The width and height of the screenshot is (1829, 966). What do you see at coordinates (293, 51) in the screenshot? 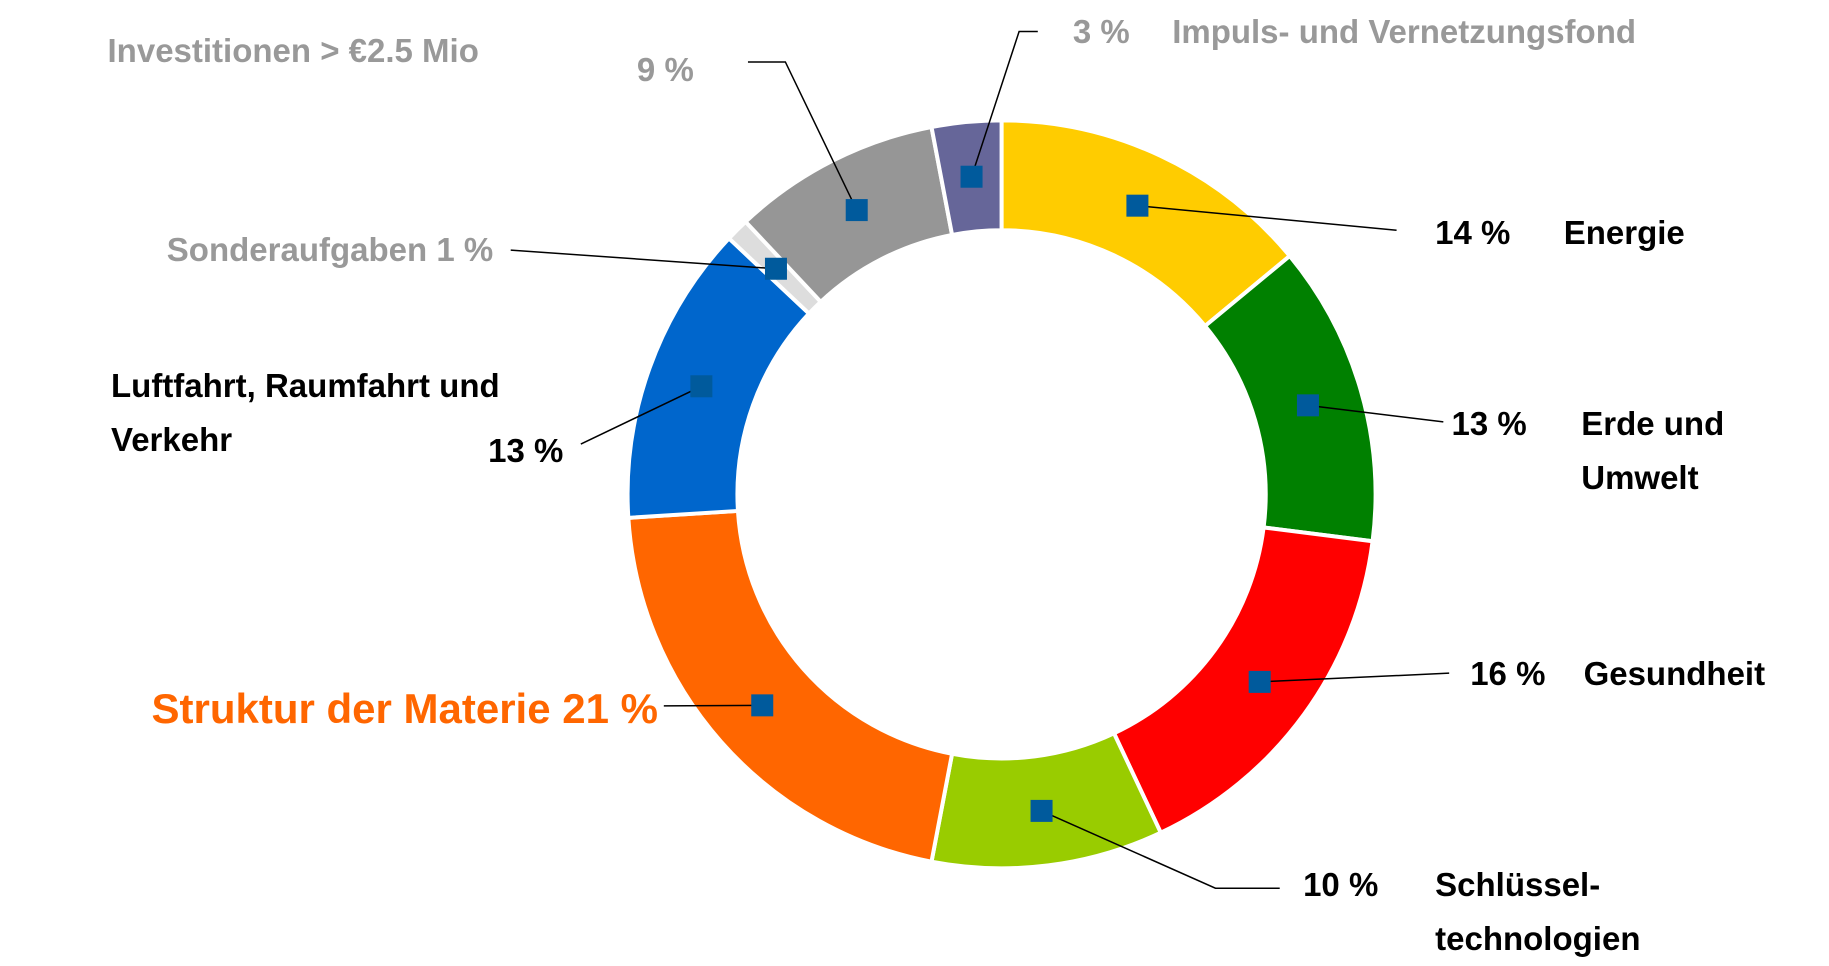
I see `category-label: Investitionen > €2.5 Mio` at bounding box center [293, 51].